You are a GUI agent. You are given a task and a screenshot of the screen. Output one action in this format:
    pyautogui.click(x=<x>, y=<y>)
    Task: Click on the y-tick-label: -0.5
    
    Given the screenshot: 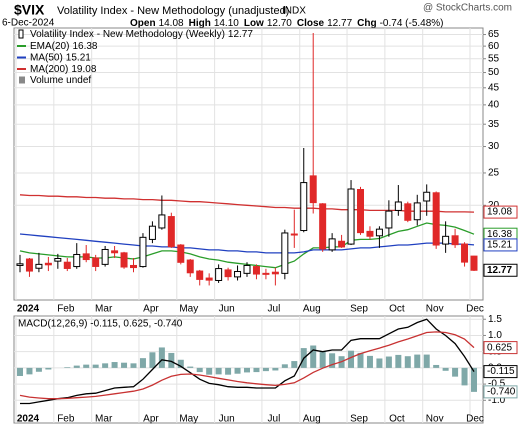 What is the action you would take?
    pyautogui.click(x=497, y=384)
    